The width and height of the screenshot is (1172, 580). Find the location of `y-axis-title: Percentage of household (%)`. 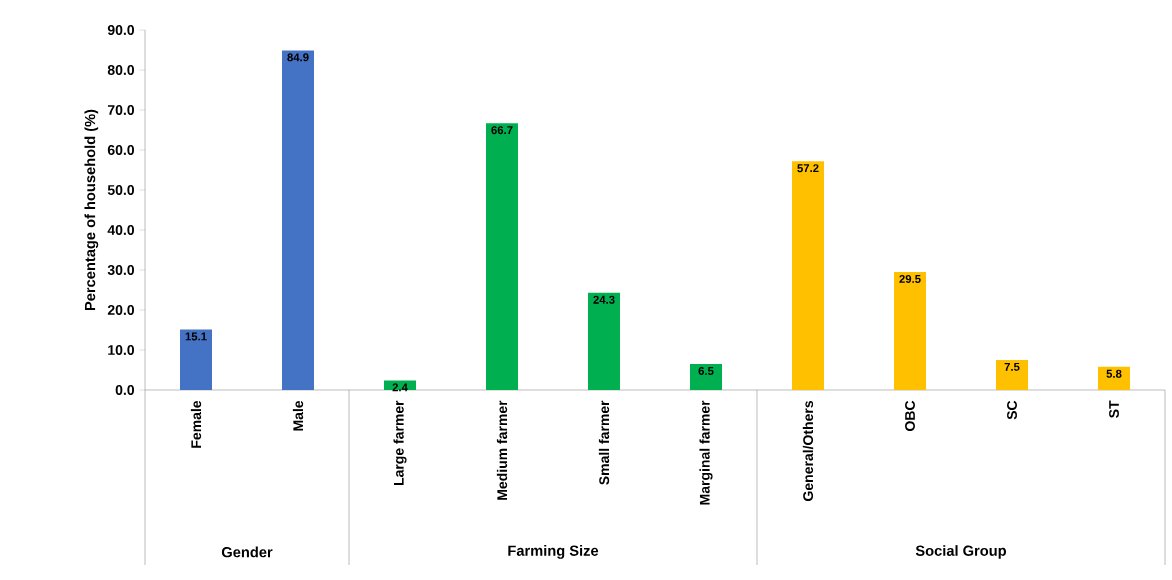

y-axis-title: Percentage of household (%) is located at coordinates (91, 210).